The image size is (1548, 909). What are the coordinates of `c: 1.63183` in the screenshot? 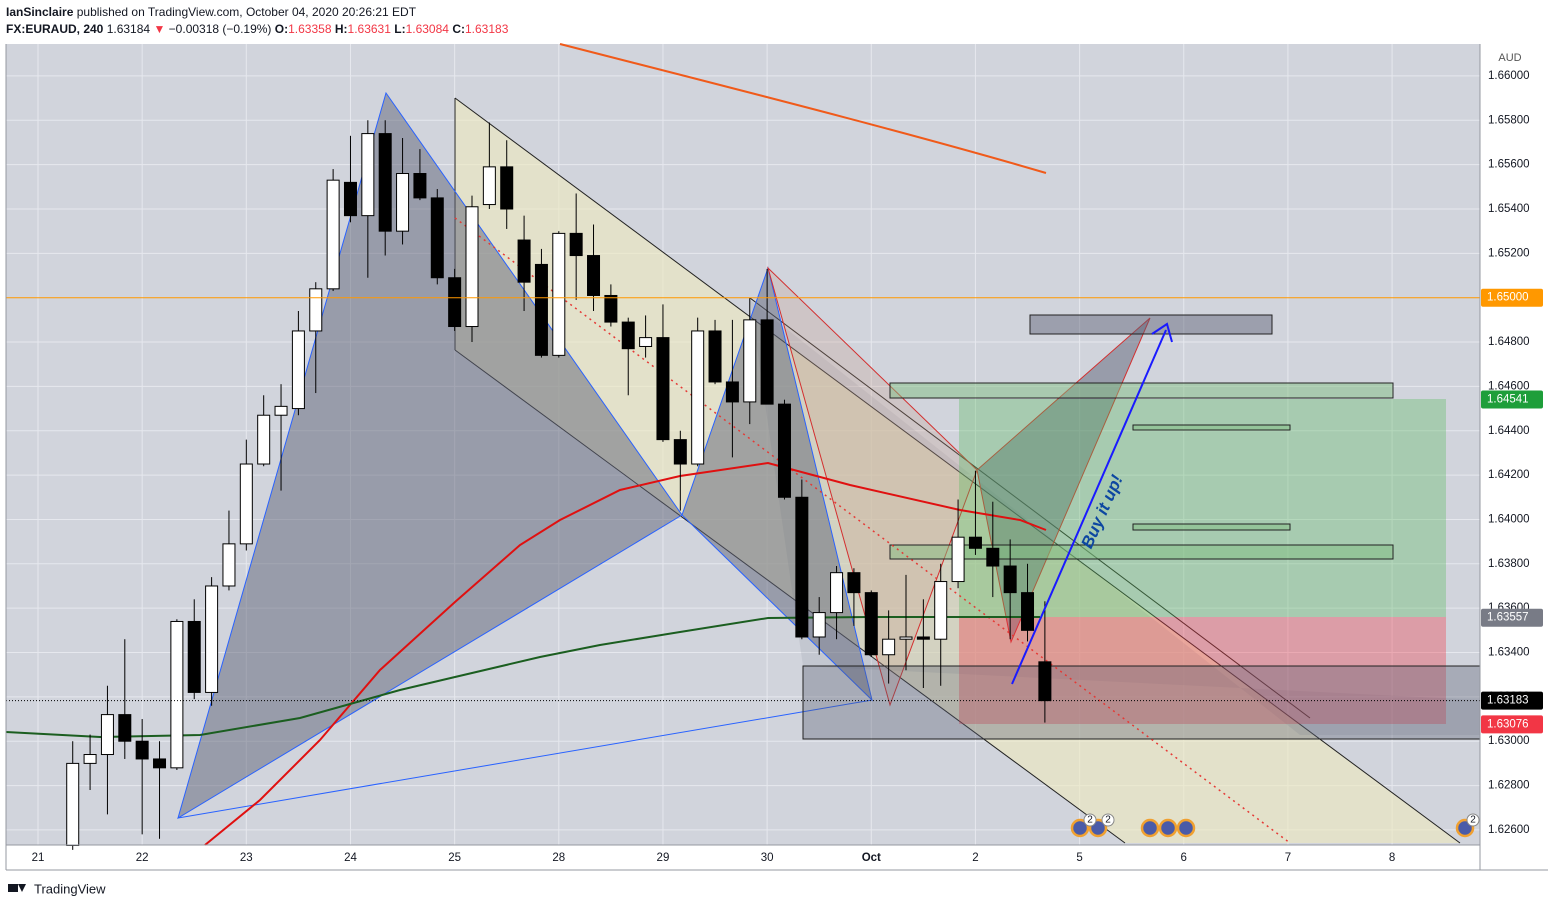 It's located at (486, 29).